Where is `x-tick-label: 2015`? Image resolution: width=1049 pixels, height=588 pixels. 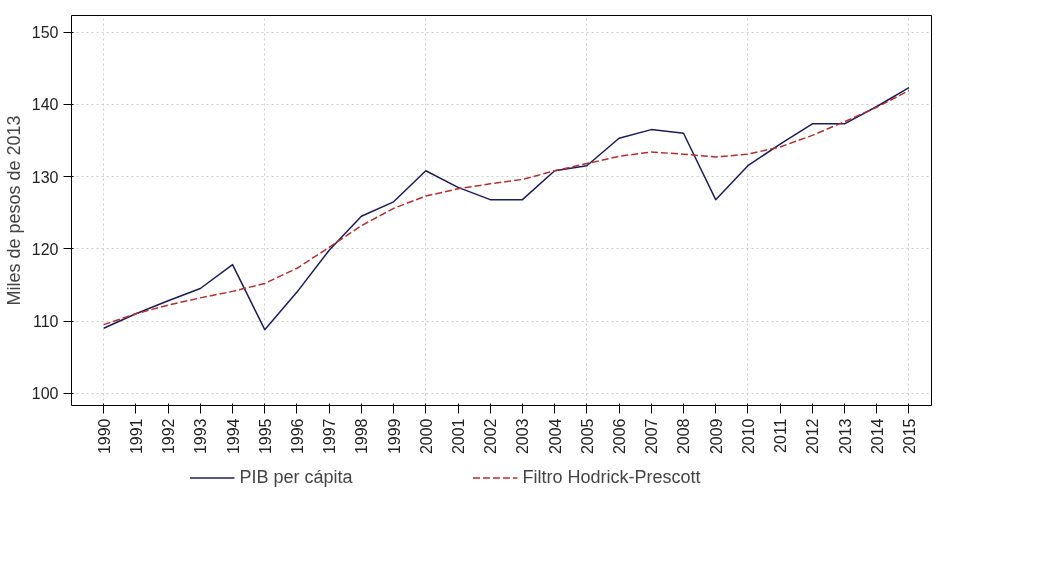 x-tick-label: 2015 is located at coordinates (909, 436).